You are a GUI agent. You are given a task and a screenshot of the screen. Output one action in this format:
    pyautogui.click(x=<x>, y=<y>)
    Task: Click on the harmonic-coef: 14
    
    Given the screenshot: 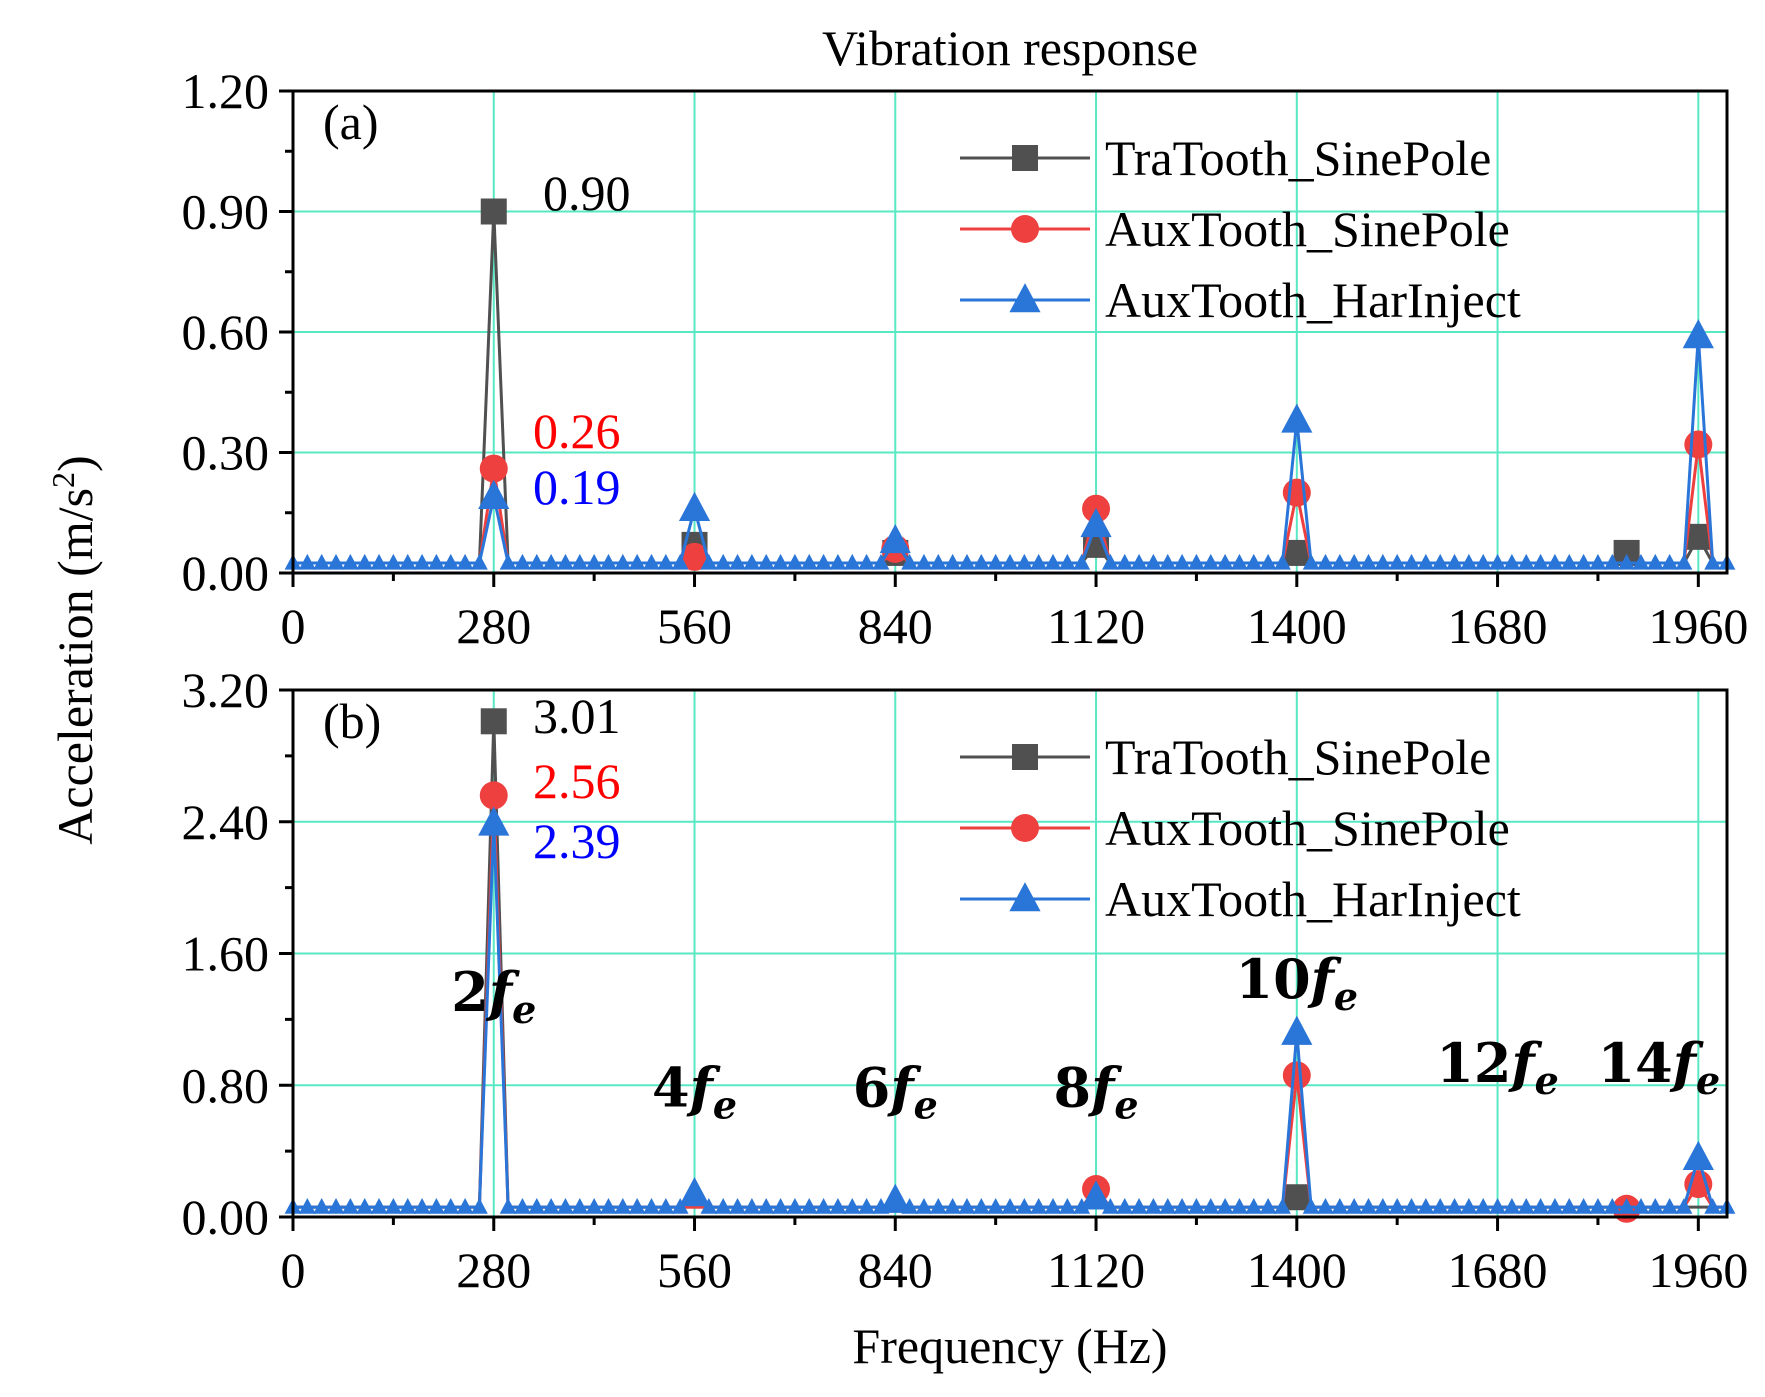 What is the action you would take?
    pyautogui.click(x=1635, y=1063)
    